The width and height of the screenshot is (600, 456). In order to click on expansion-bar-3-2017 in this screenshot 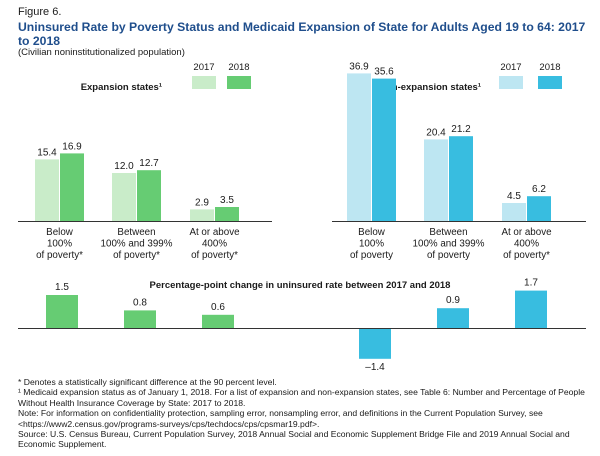, I will do `click(202, 215)`.